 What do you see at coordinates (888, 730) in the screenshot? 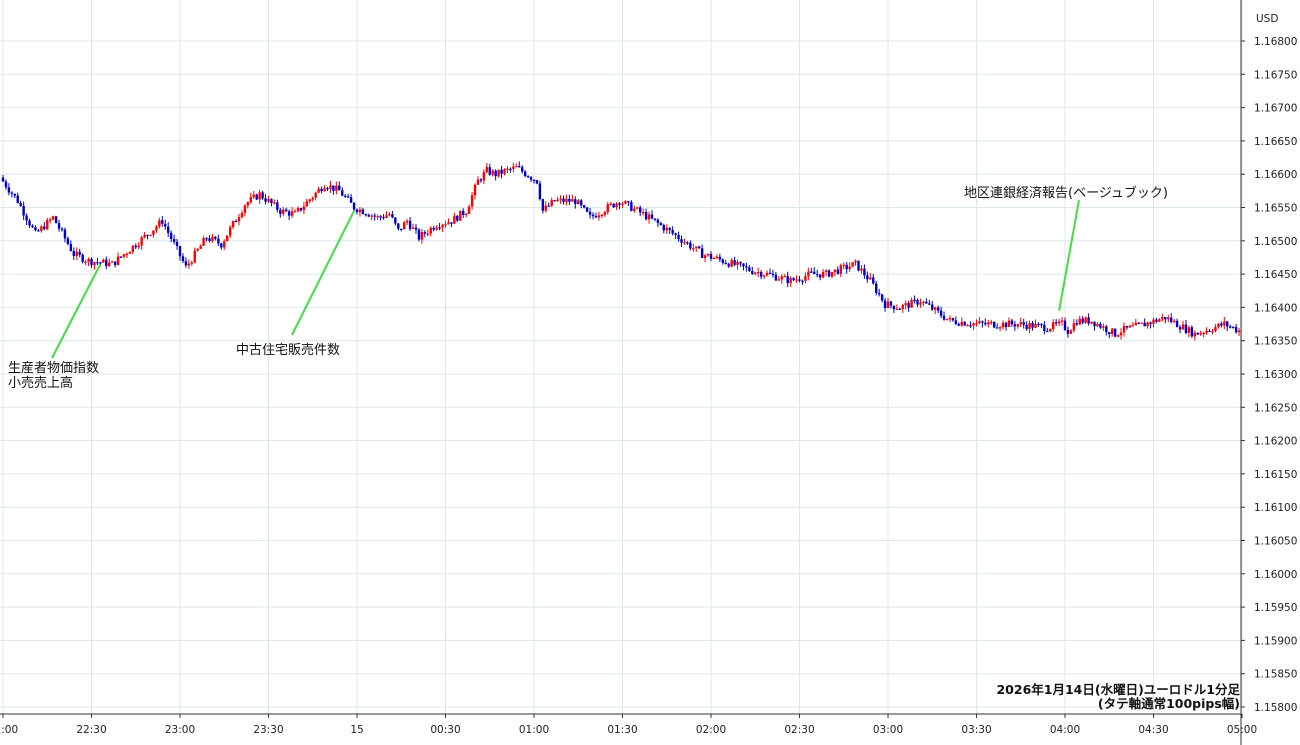
I see `x-tick-label: 03:00` at bounding box center [888, 730].